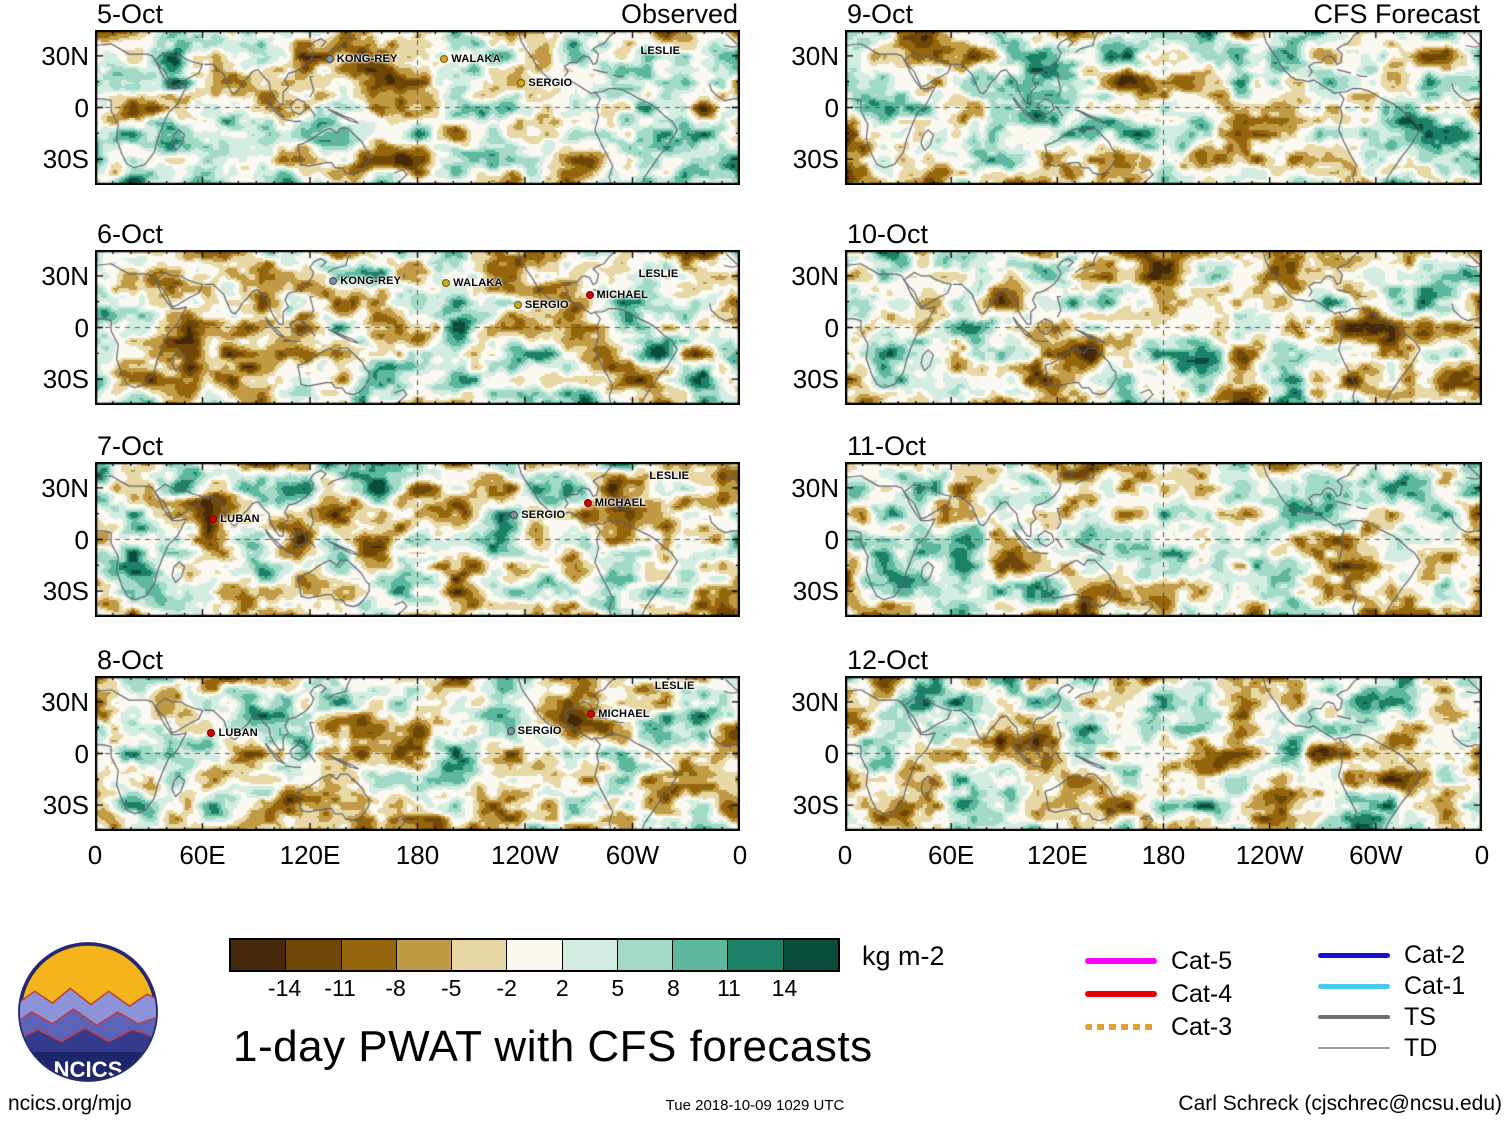  I want to click on colorbar-tick-label: 8, so click(673, 988).